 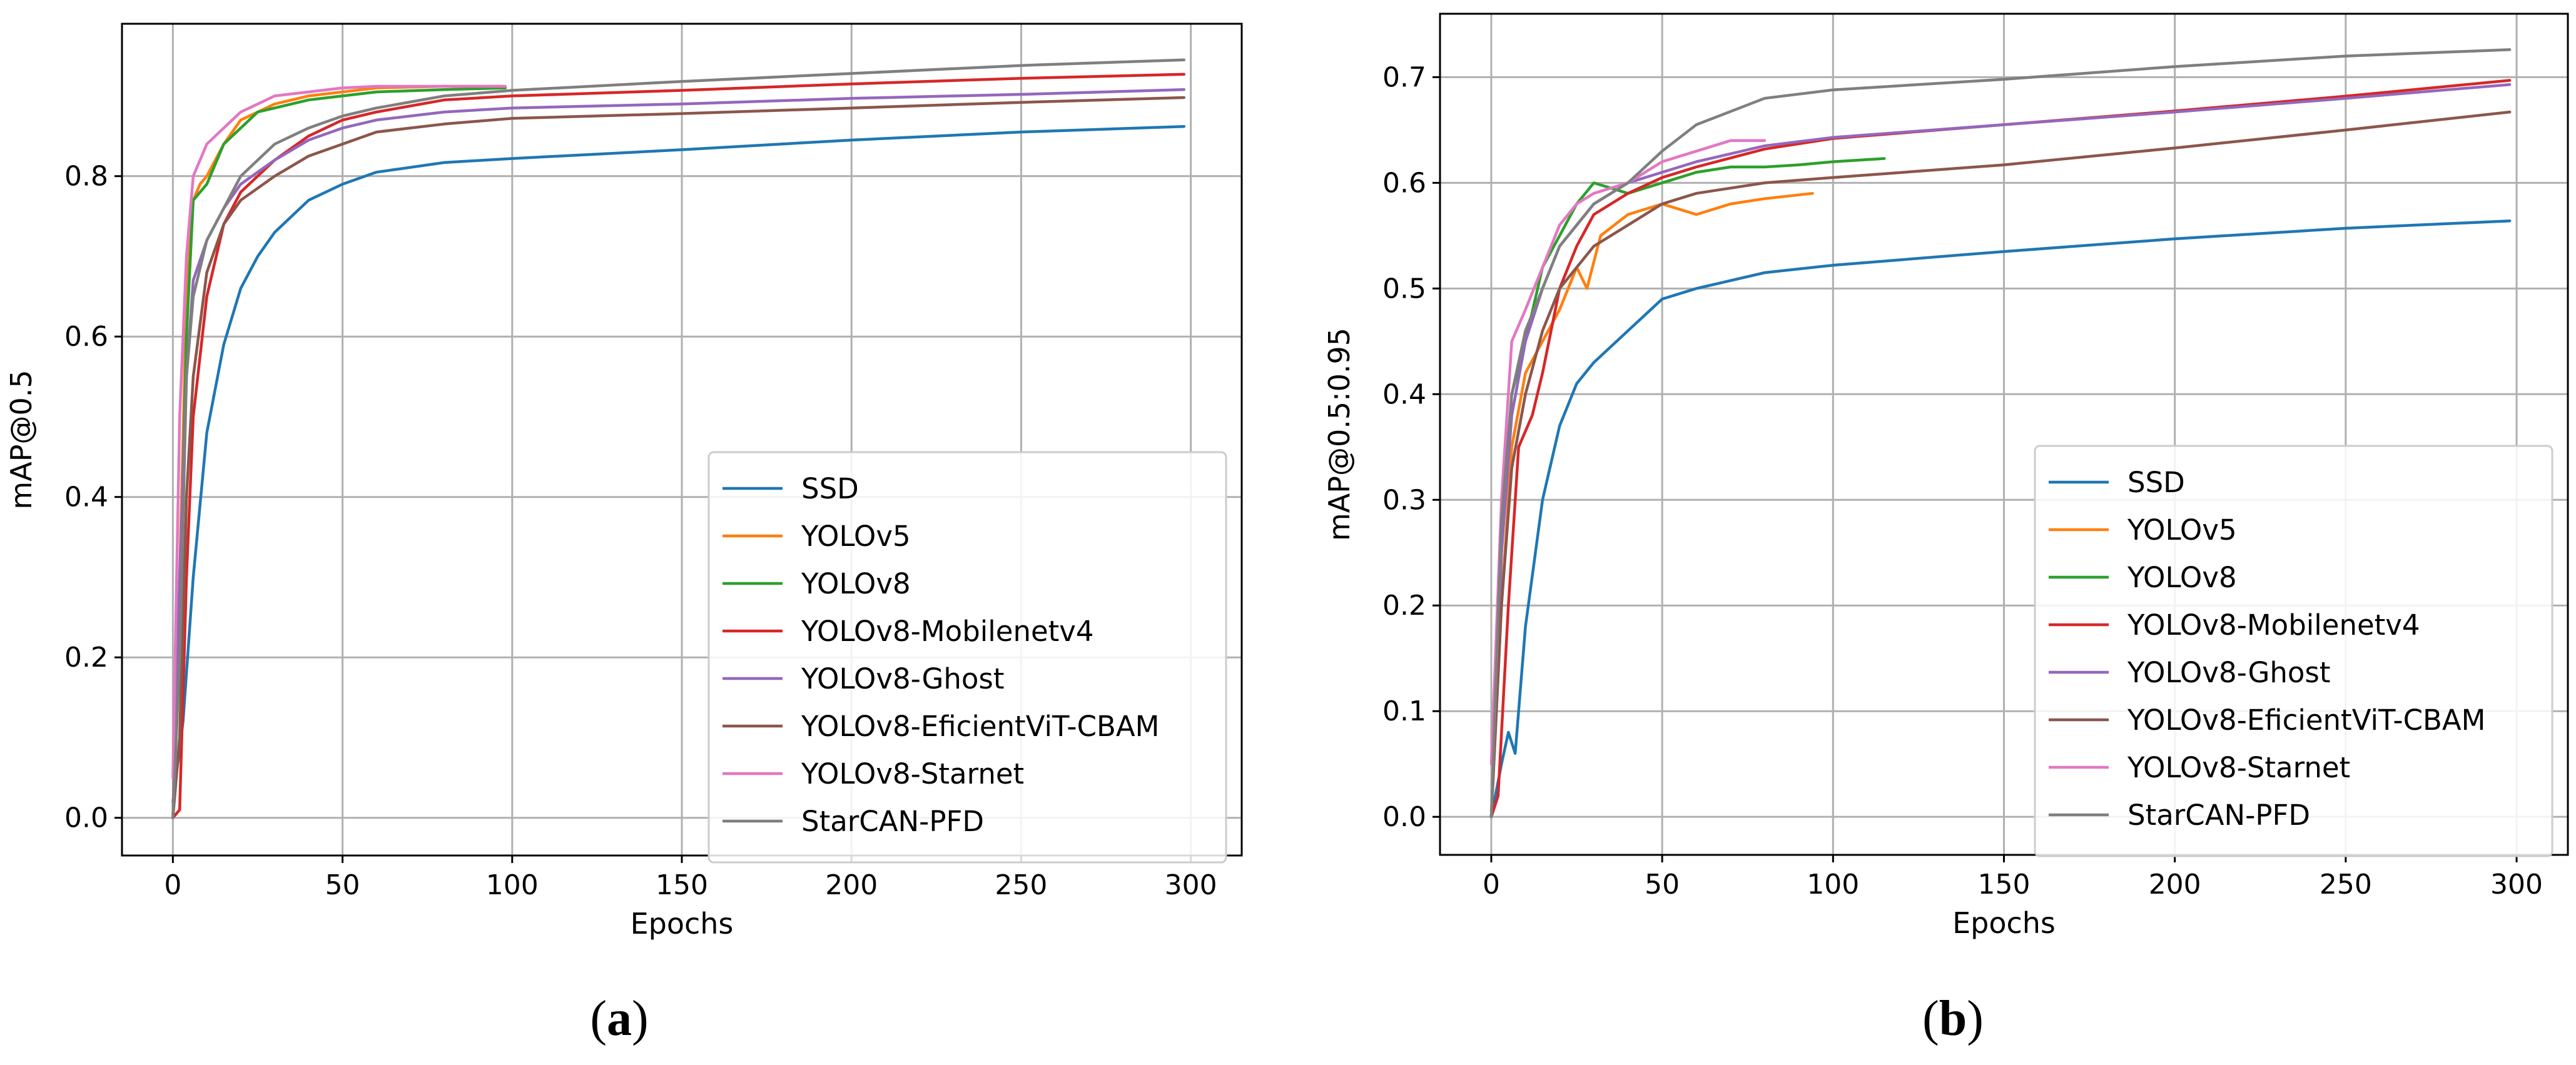 I want to click on y-axis-label-a: mAP@0.5, so click(x=21, y=439).